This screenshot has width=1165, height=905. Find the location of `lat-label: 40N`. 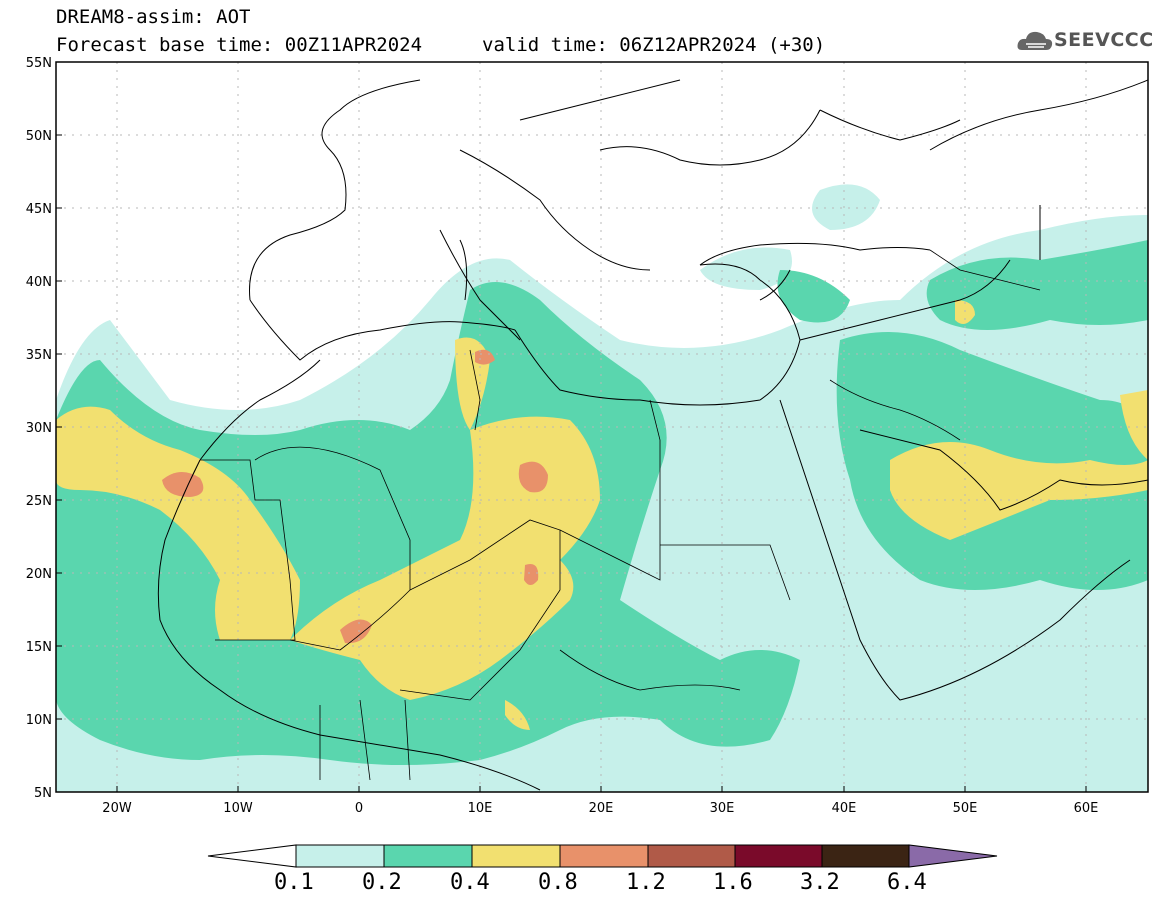

lat-label: 40N is located at coordinates (39, 282).